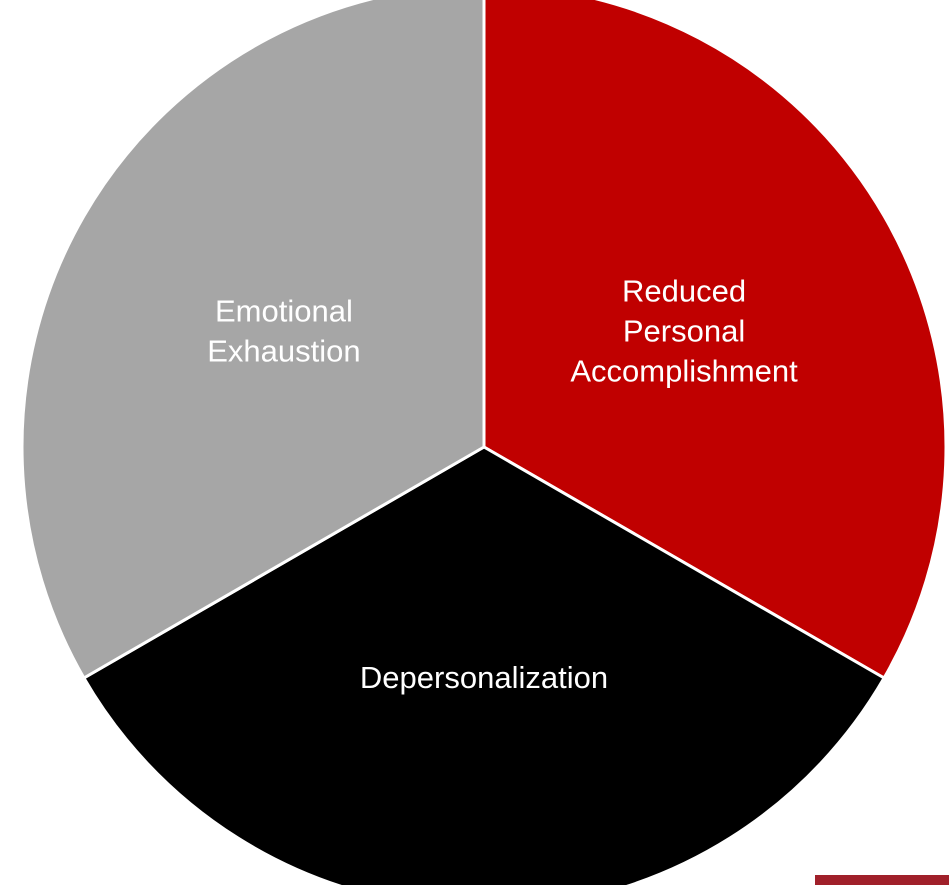 This screenshot has height=885, width=949. Describe the element at coordinates (882, 880) in the screenshot. I see `decor-bar` at that location.